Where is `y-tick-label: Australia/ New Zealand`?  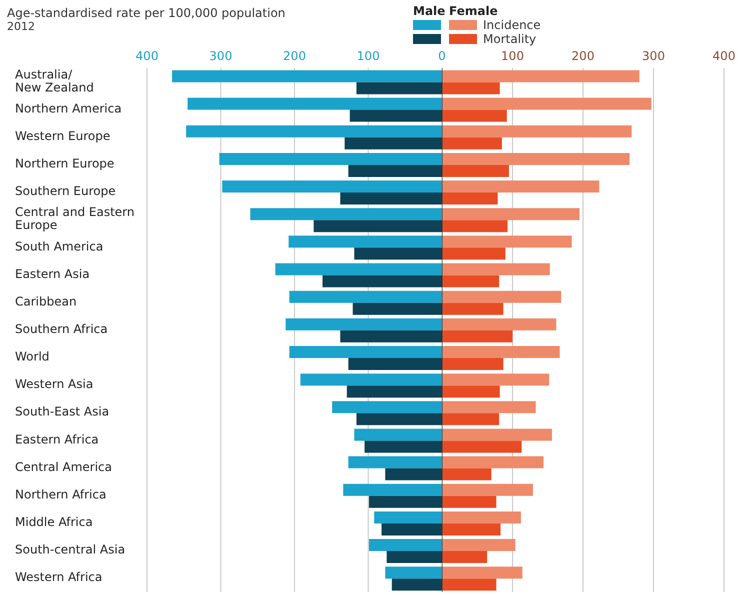
y-tick-label: Australia/ New Zealand is located at coordinates (54, 81).